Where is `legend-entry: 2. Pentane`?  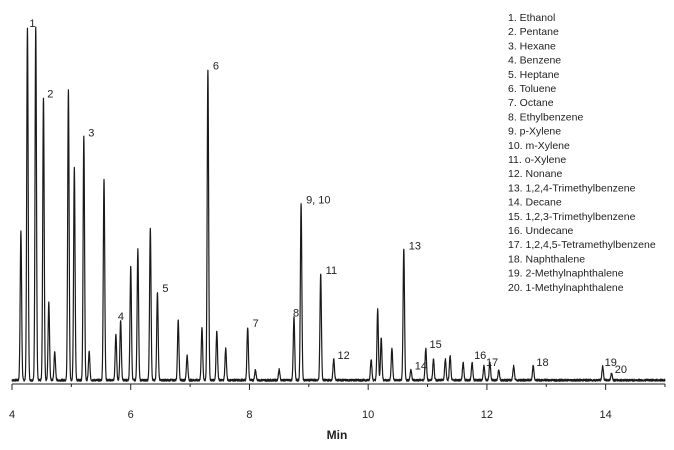
legend-entry: 2. Pentane is located at coordinates (533, 32).